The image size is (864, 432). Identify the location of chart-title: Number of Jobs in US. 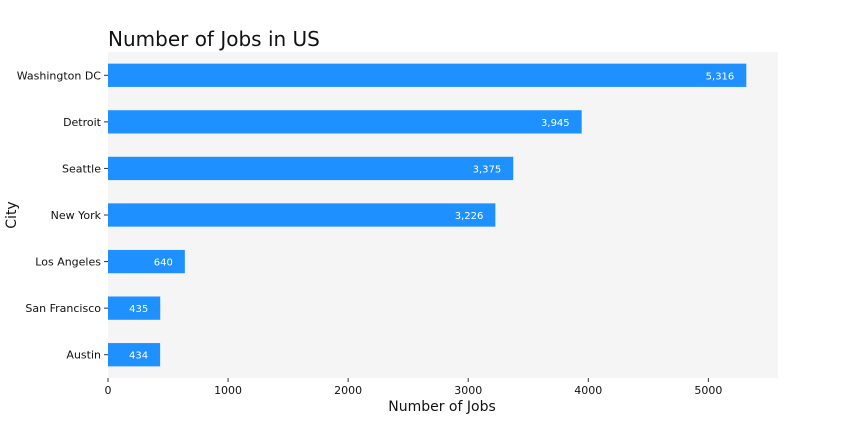
(214, 39).